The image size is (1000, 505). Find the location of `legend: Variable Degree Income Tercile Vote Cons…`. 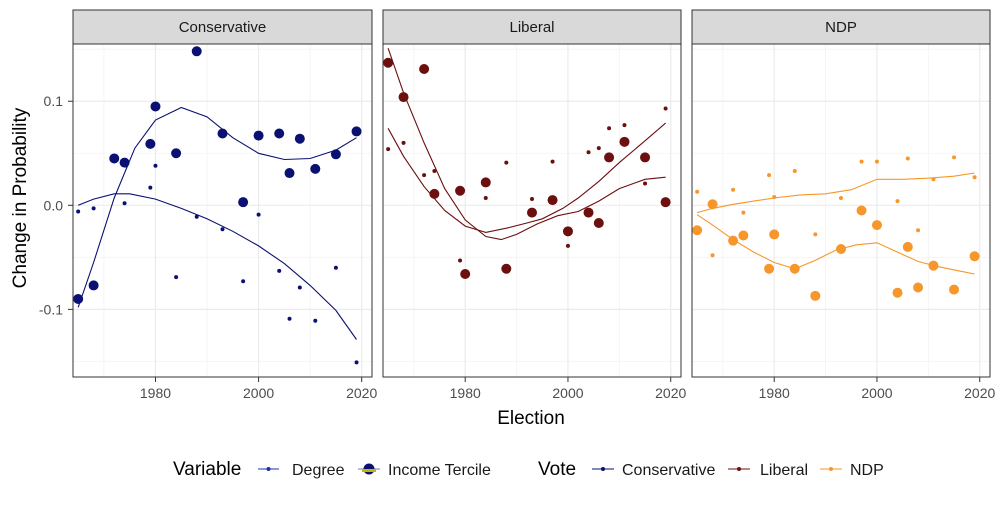

legend: Variable Degree Income Tercile Vote Cons… is located at coordinates (528, 469).